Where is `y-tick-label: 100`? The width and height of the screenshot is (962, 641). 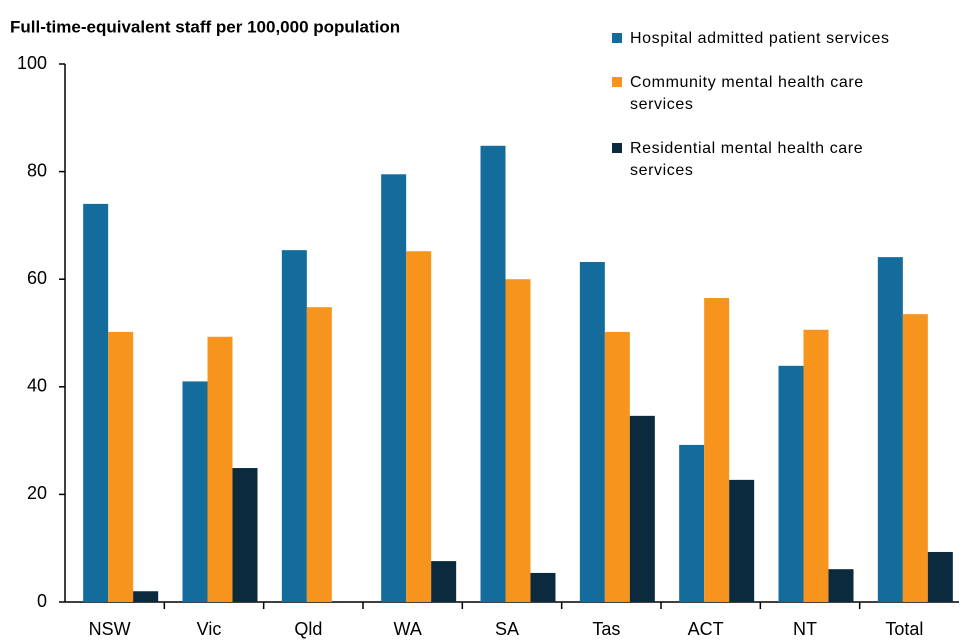
y-tick-label: 100 is located at coordinates (32, 63).